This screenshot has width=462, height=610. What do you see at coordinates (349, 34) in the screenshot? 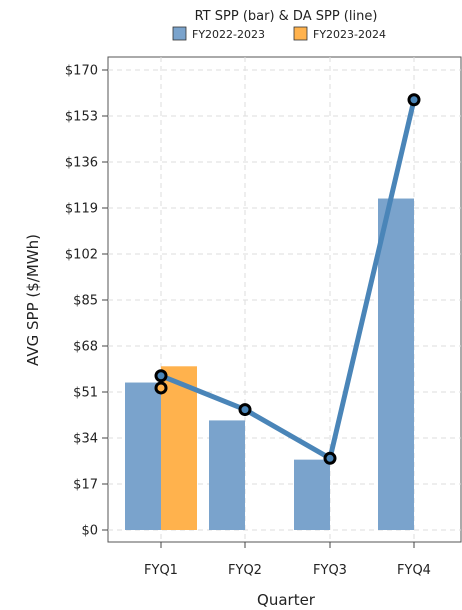
I see `legend-label-fy2023-2024: FY2023-2024` at bounding box center [349, 34].